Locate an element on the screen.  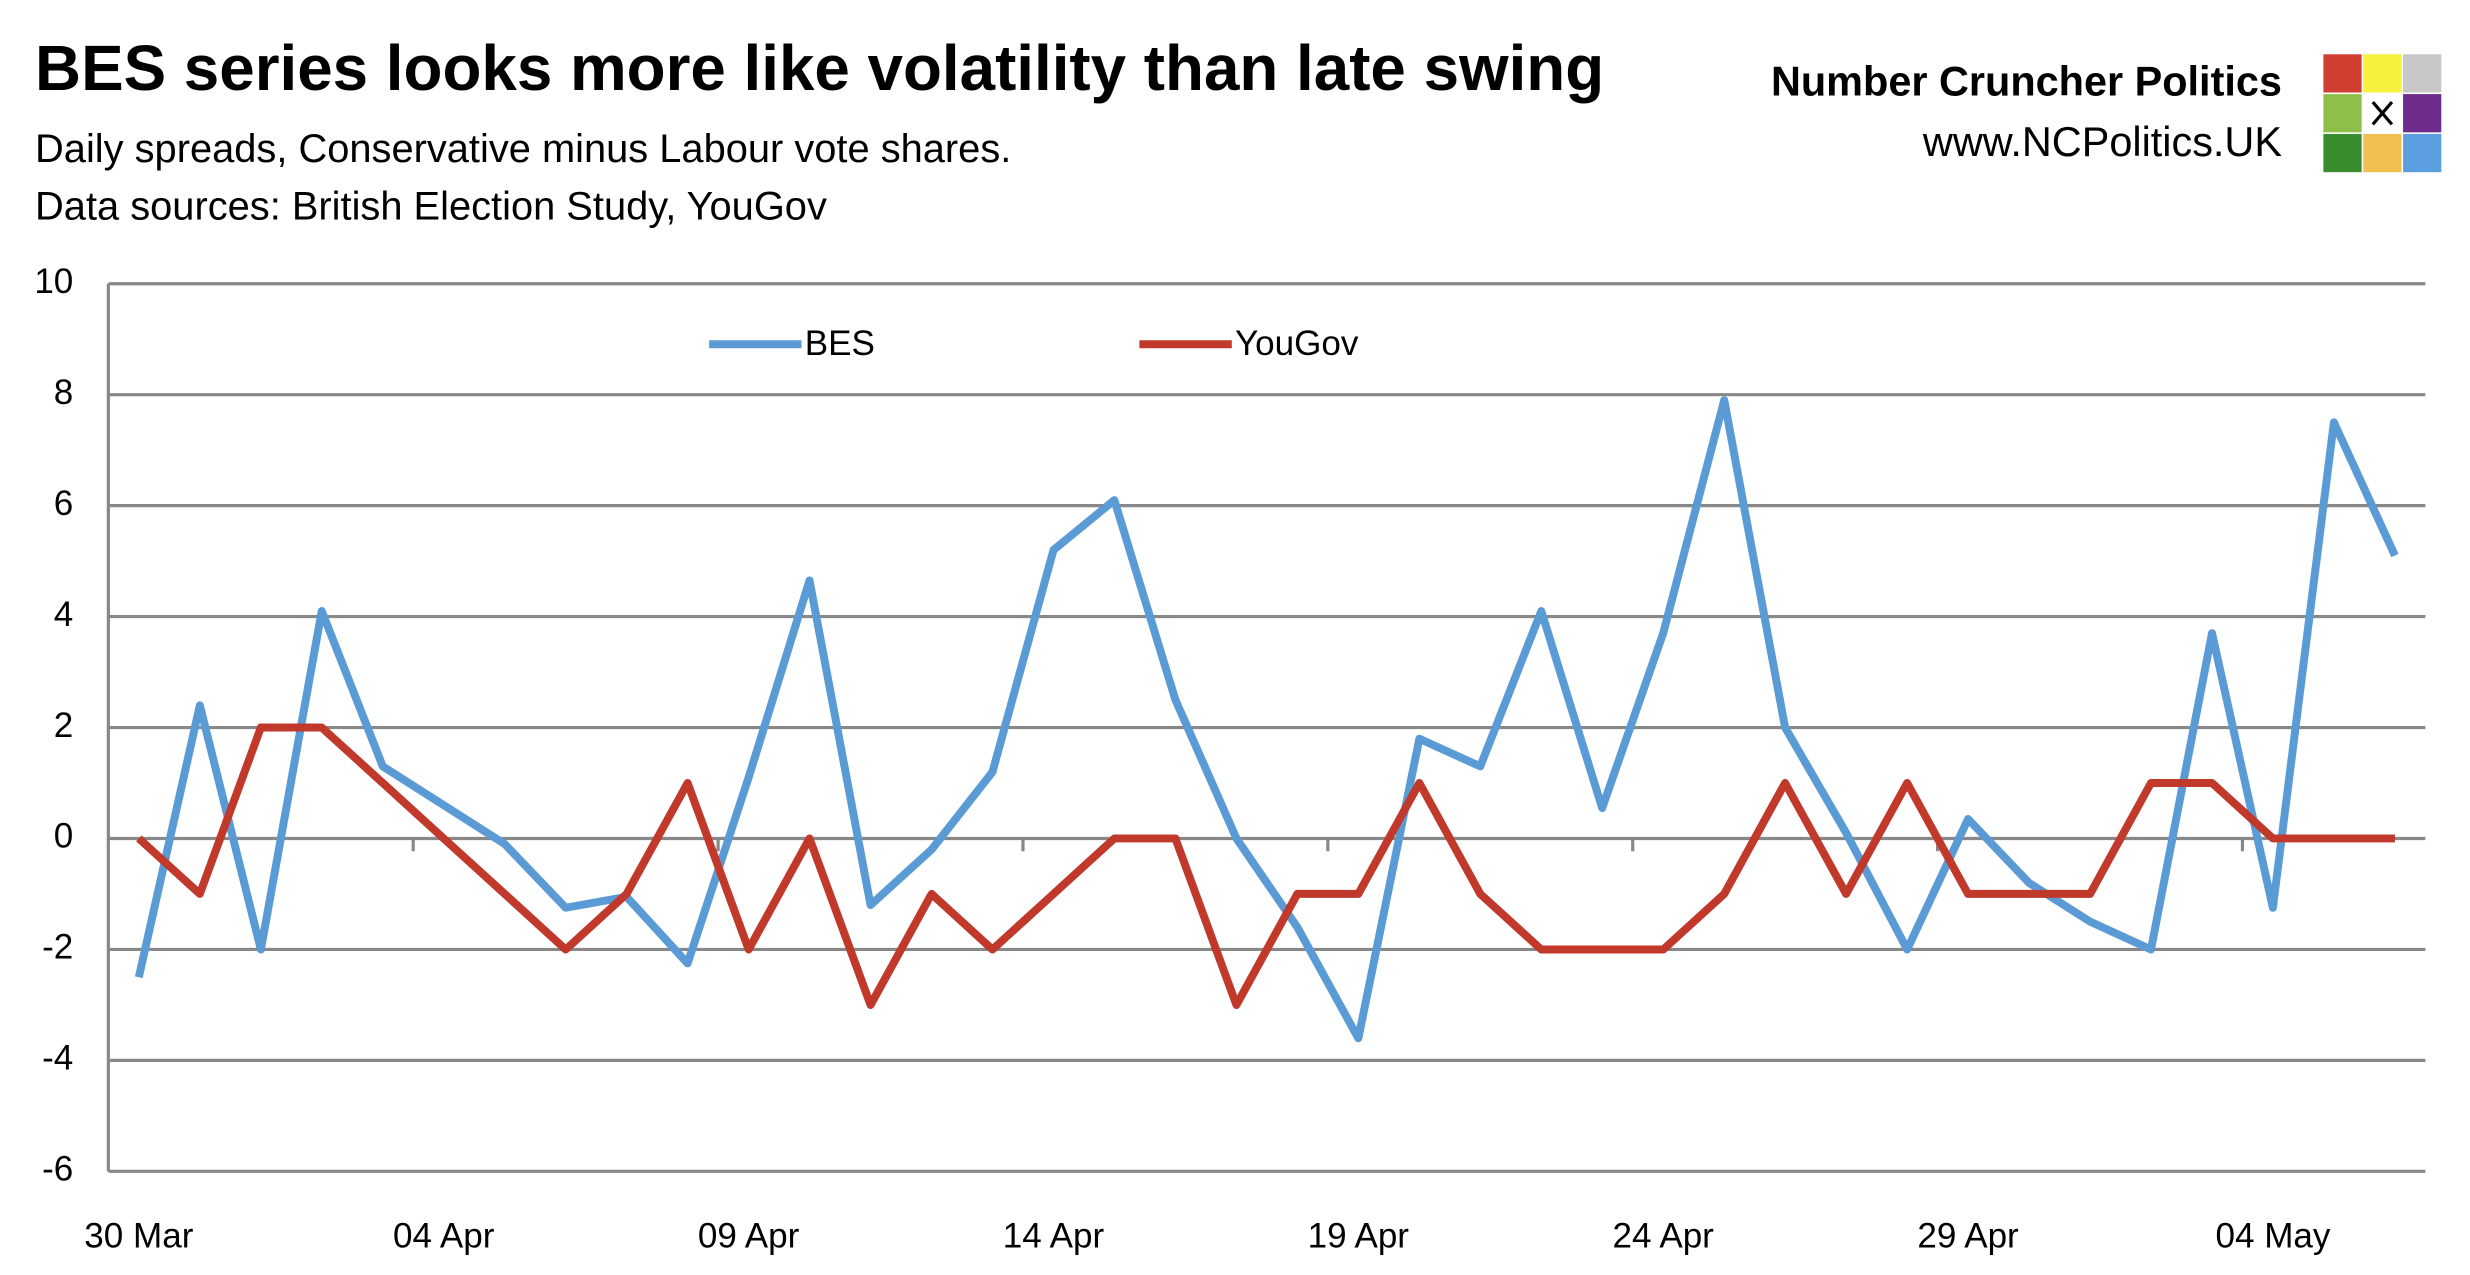
x-tick-label: 29 Apr is located at coordinates (1968, 1236).